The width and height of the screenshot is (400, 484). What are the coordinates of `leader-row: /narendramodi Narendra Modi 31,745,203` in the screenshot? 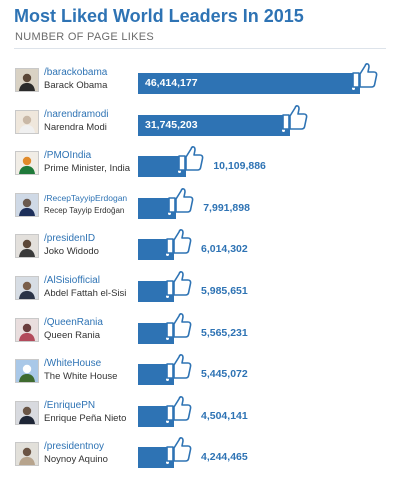 It's located at (200, 122).